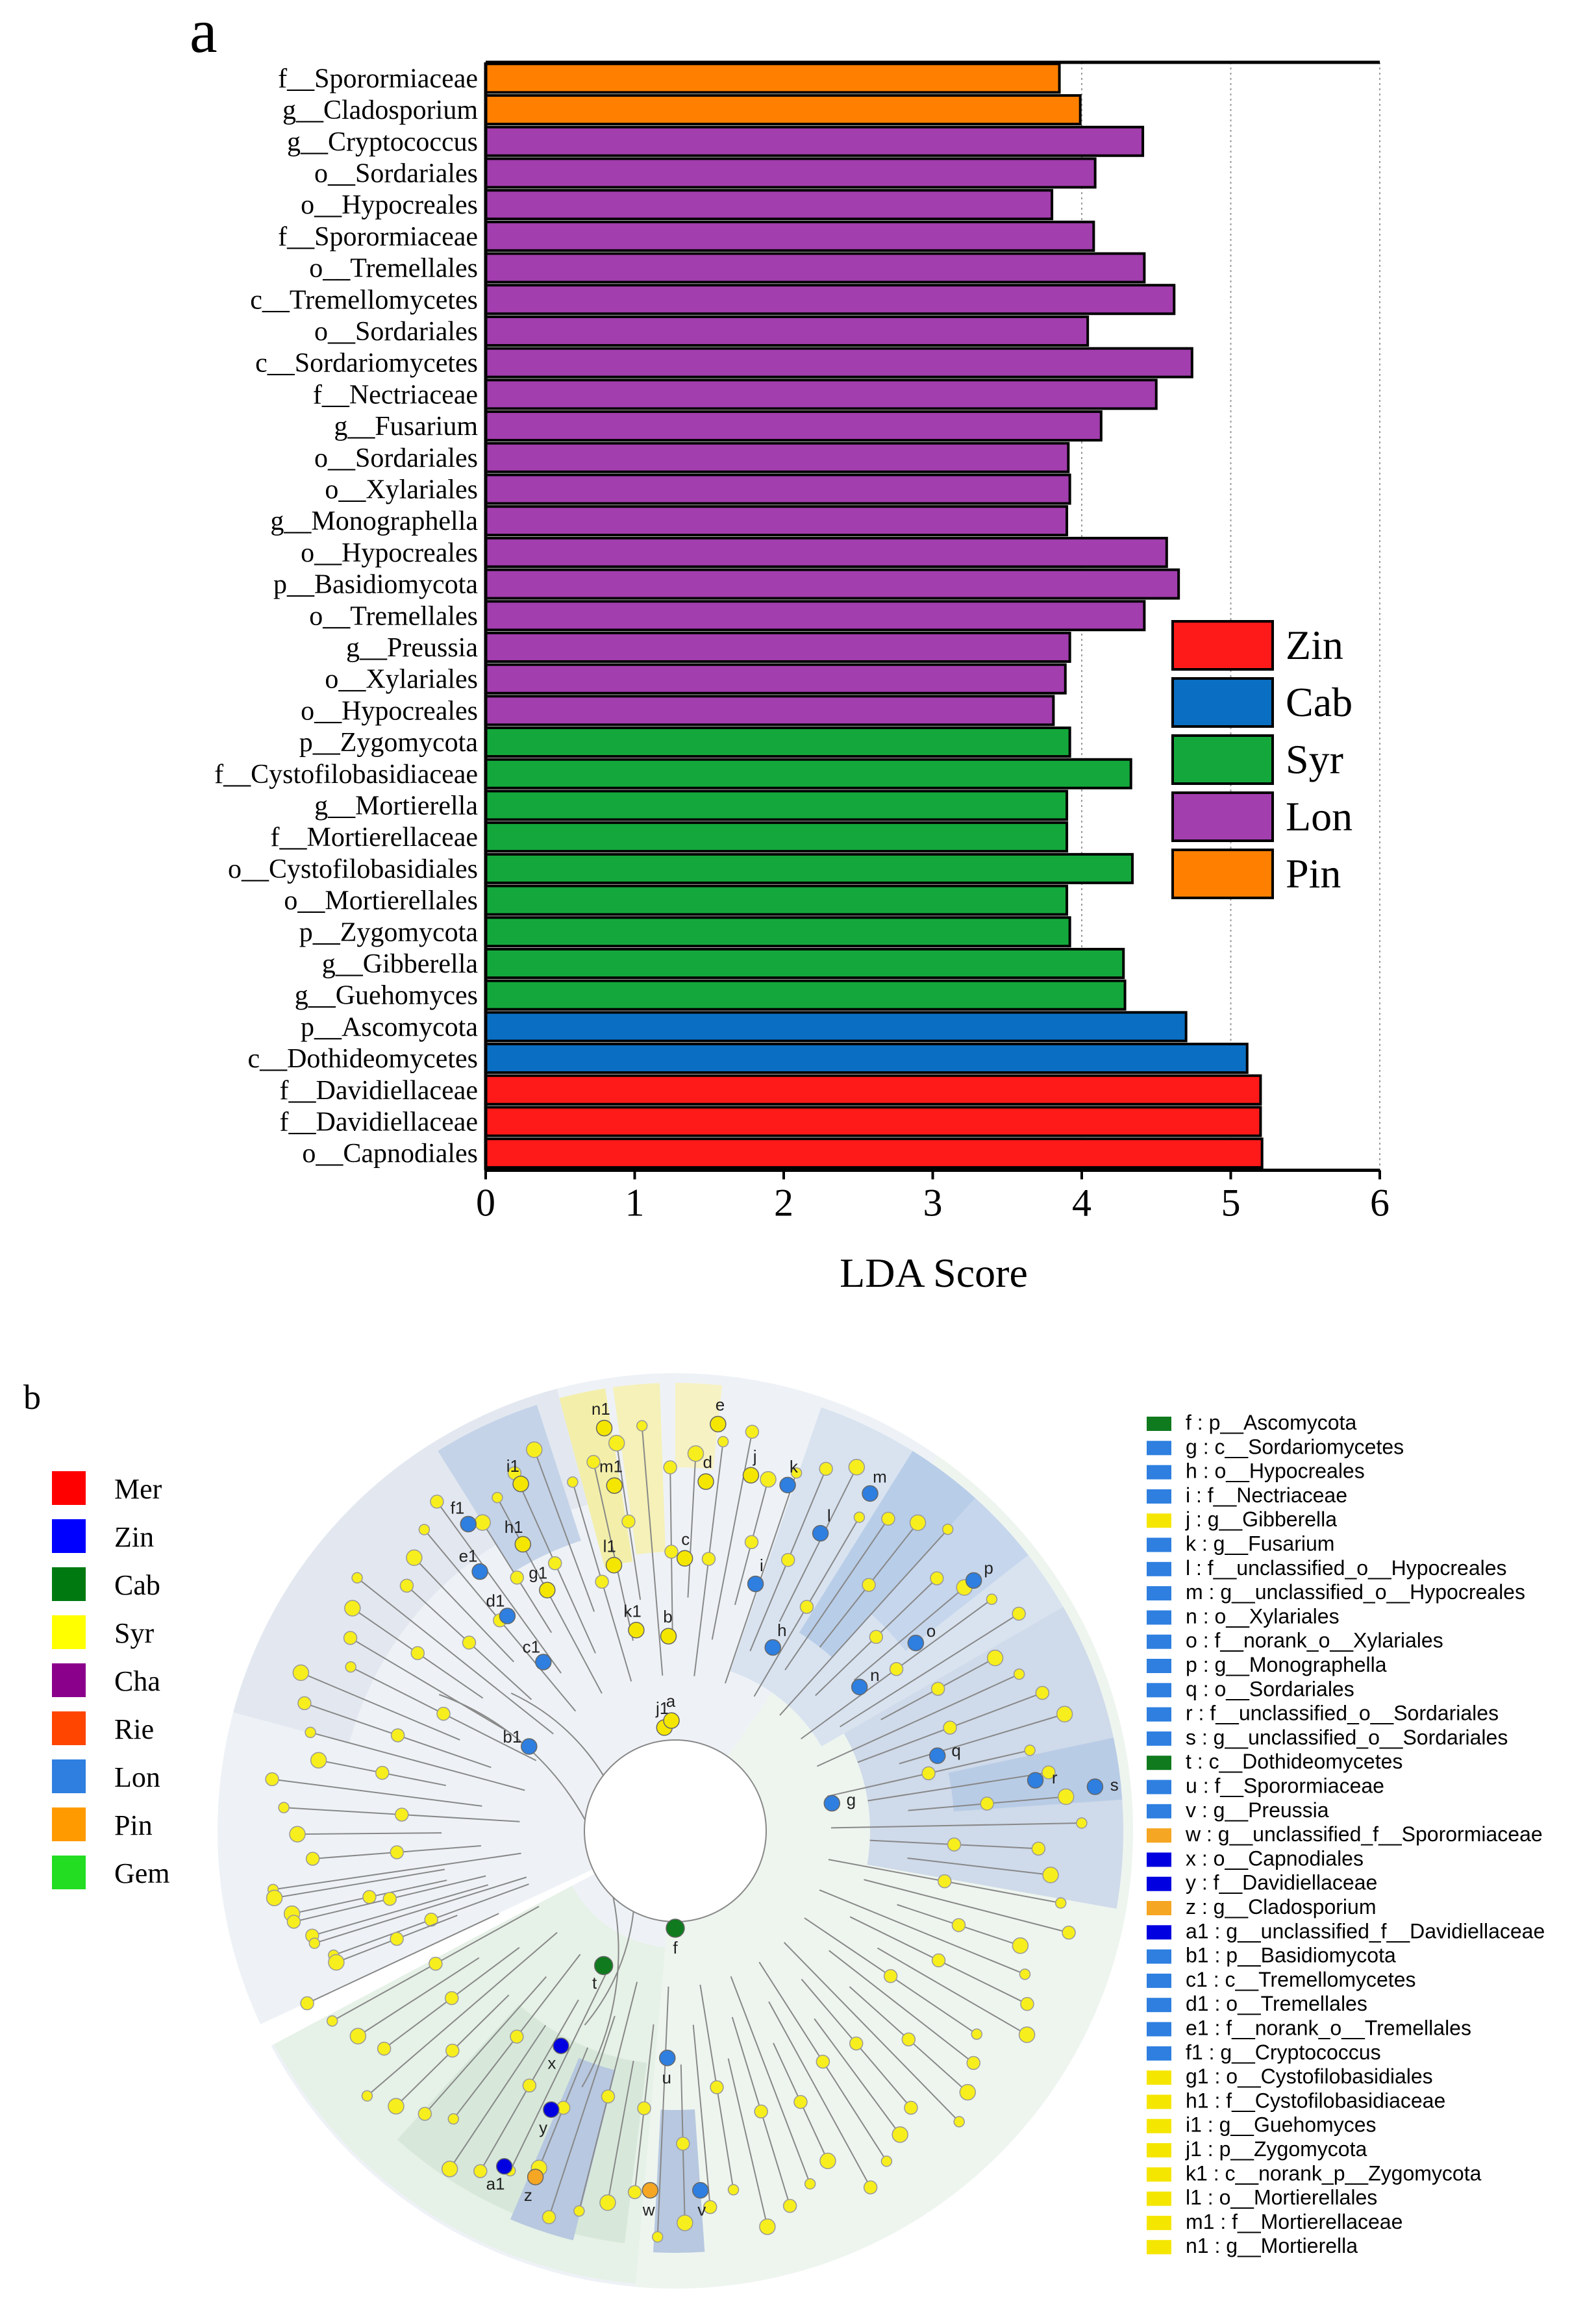 The image size is (1596, 2310). What do you see at coordinates (69, 1872) in the screenshot?
I see `group-swatch` at bounding box center [69, 1872].